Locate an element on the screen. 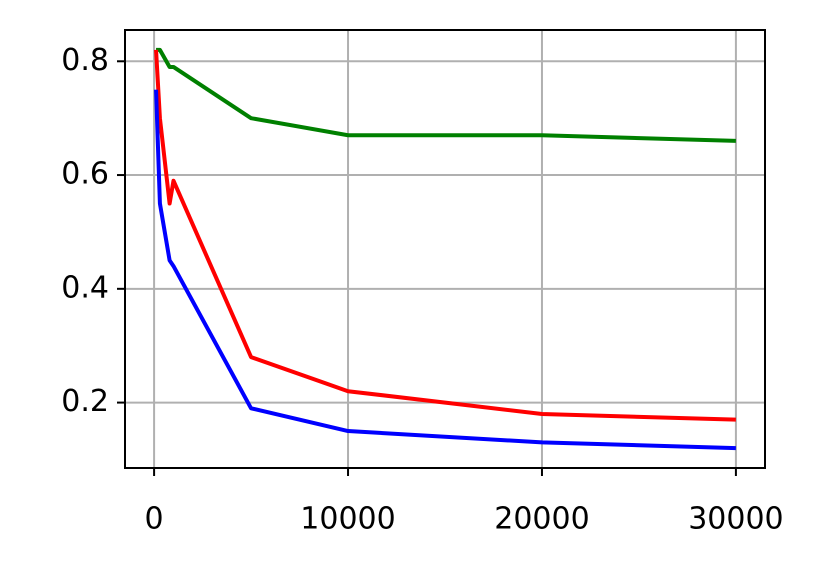 The width and height of the screenshot is (831, 569). x-tick-label: 0 is located at coordinates (154, 519).